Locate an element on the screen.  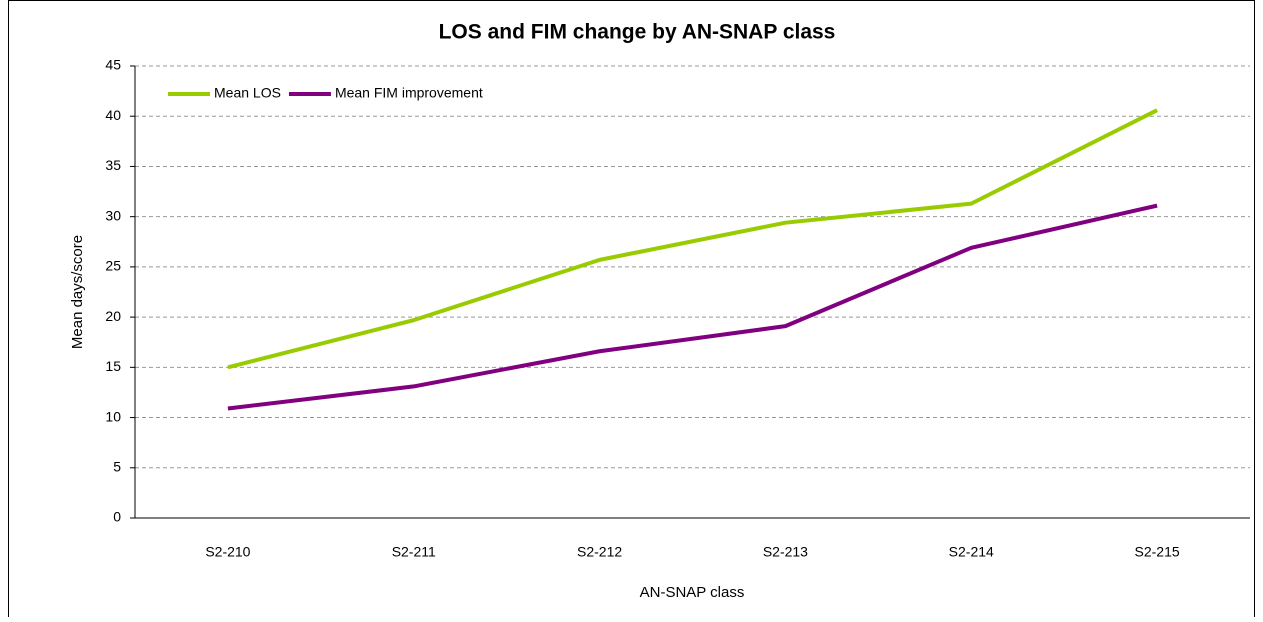
y-tick-label: 10 is located at coordinates (113, 416).